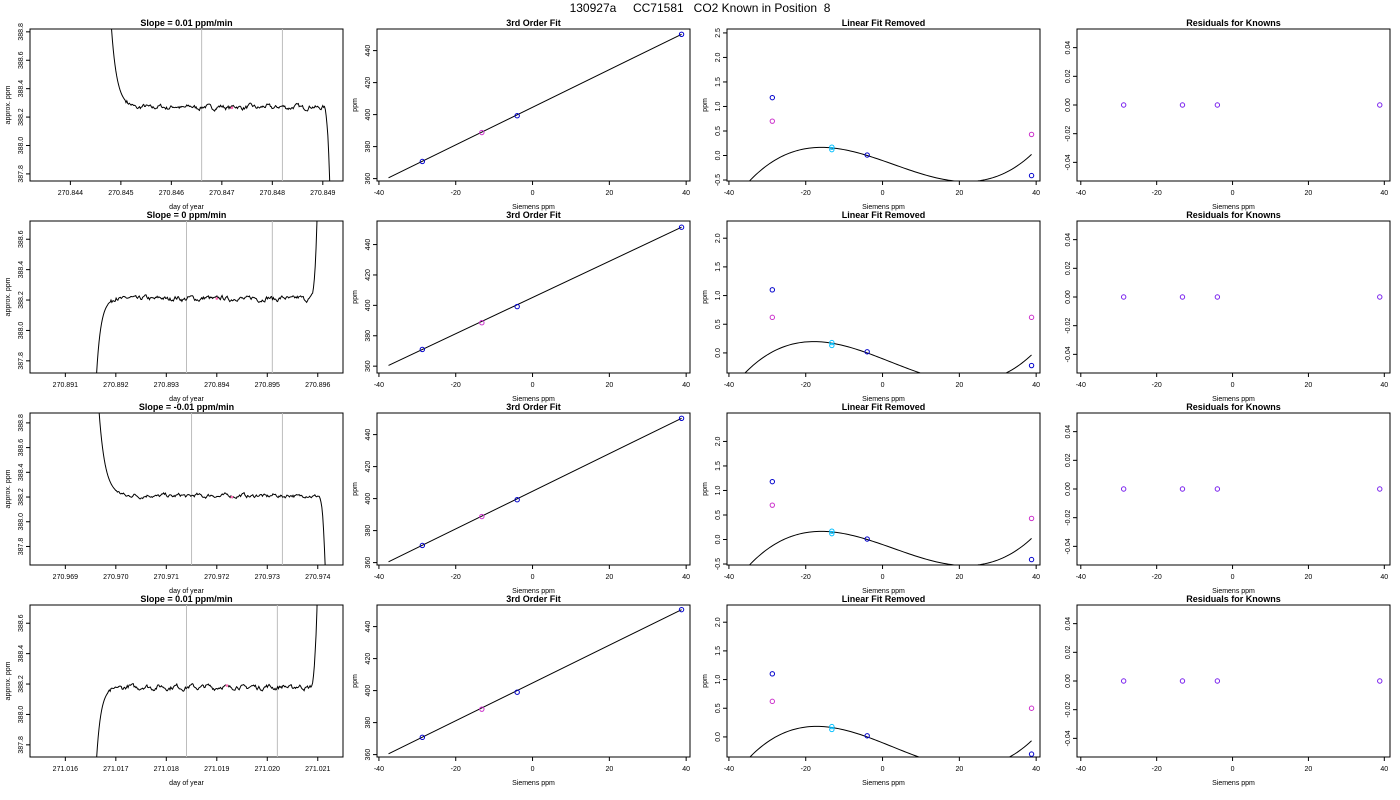  I want to click on chart-title: Linear Fit Removed, so click(884, 599).